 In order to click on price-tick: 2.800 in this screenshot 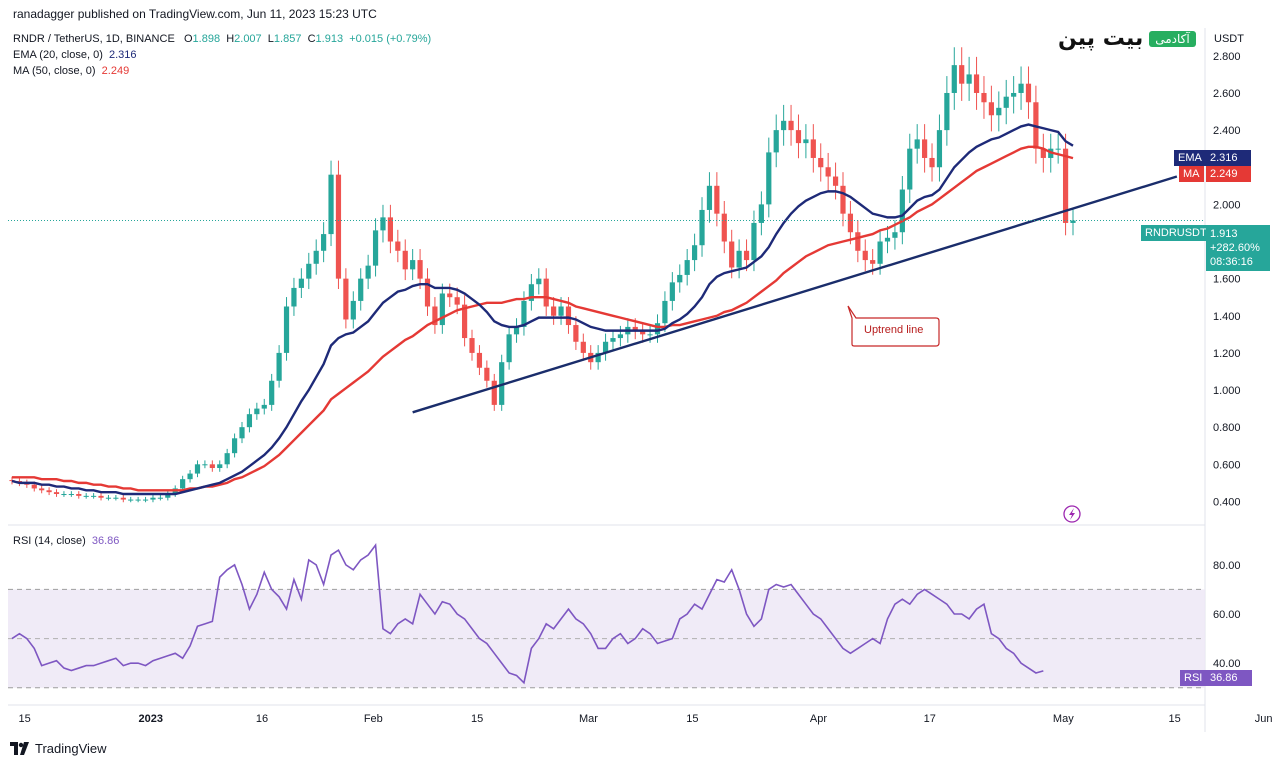, I will do `click(1227, 57)`.